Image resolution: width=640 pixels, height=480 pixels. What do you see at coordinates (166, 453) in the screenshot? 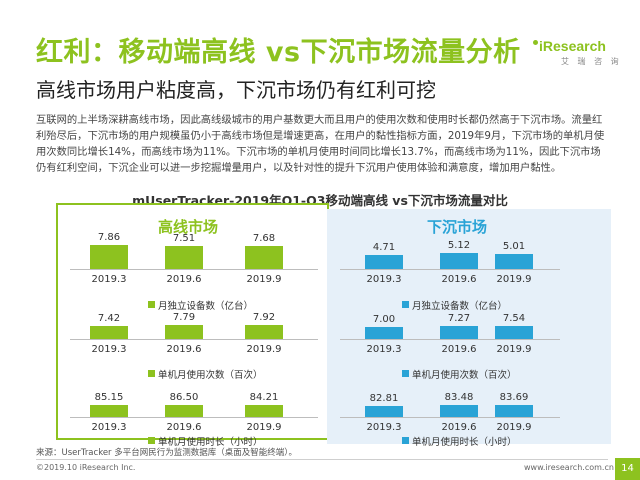
I see `source-note: 来源：UserTracker 多平台网民行为监测数据库（桌面及智能终端）。` at bounding box center [166, 453].